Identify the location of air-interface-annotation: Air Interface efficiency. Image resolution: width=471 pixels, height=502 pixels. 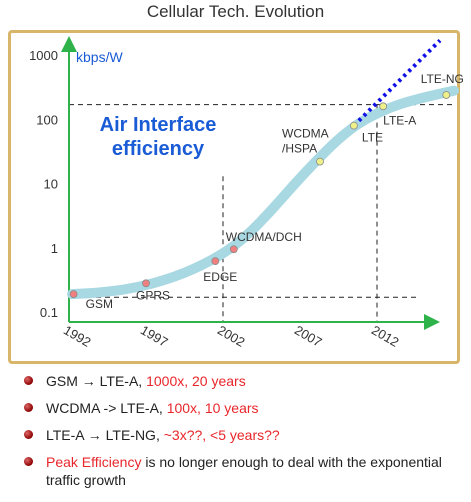
(158, 137).